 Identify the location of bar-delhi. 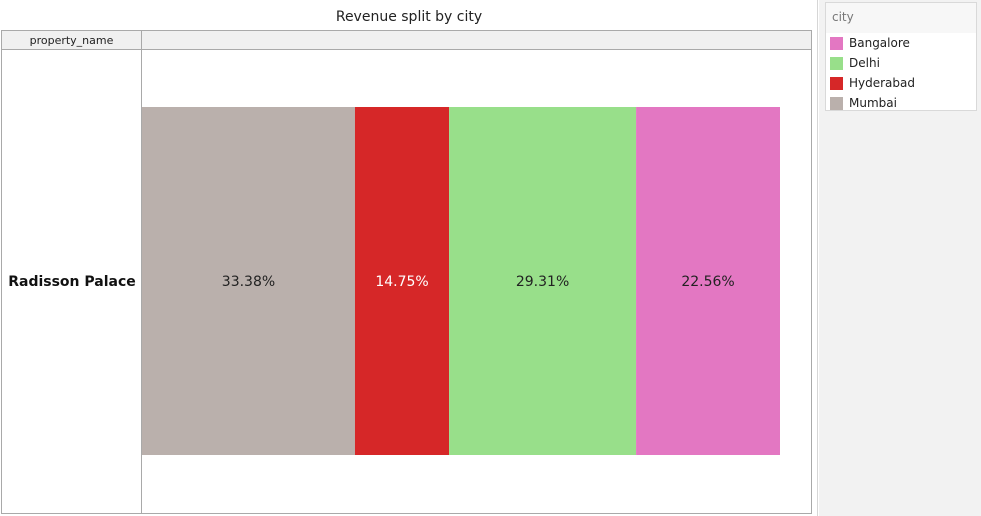
(543, 281).